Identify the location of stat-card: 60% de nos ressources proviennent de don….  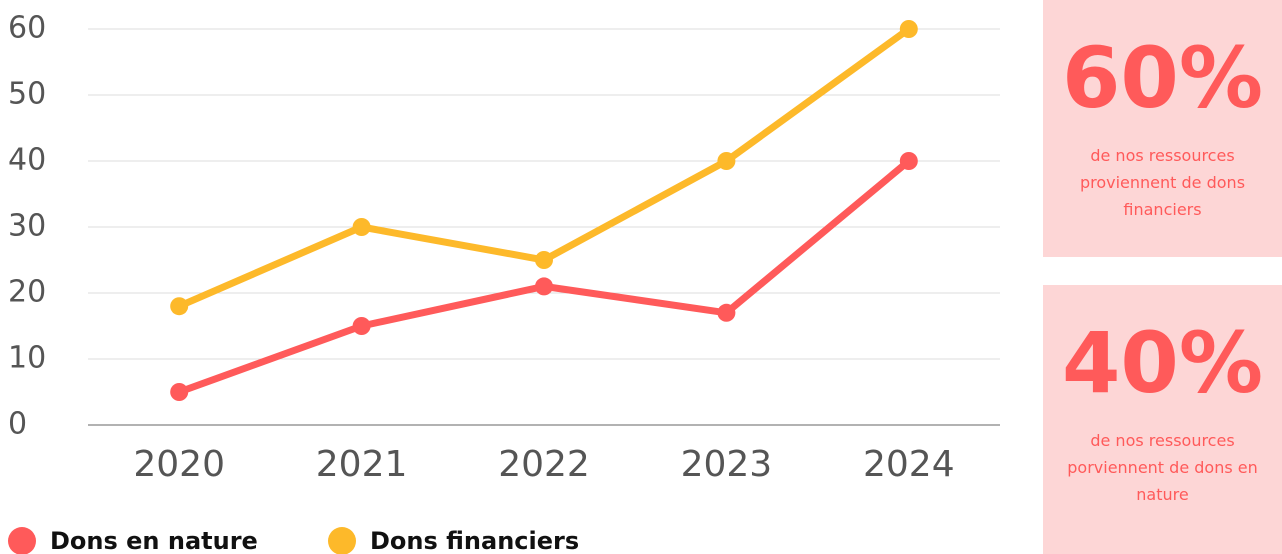
(1162, 128).